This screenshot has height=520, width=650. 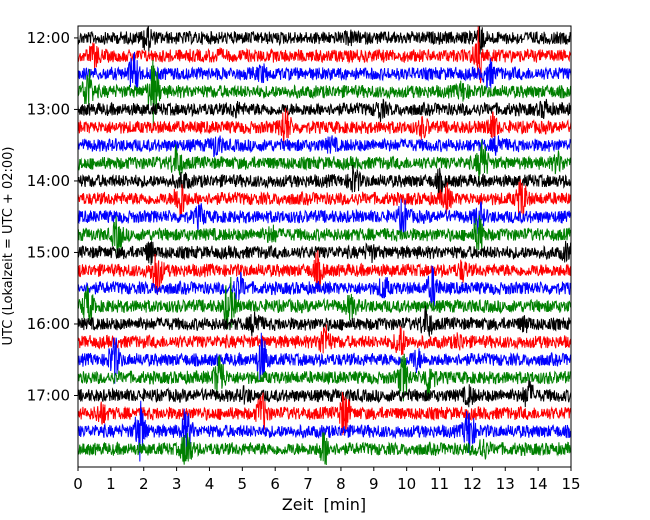 I want to click on y-axis: 12:00 13:00 14:00 15:00 16:00 17:00, so click(x=52, y=216).